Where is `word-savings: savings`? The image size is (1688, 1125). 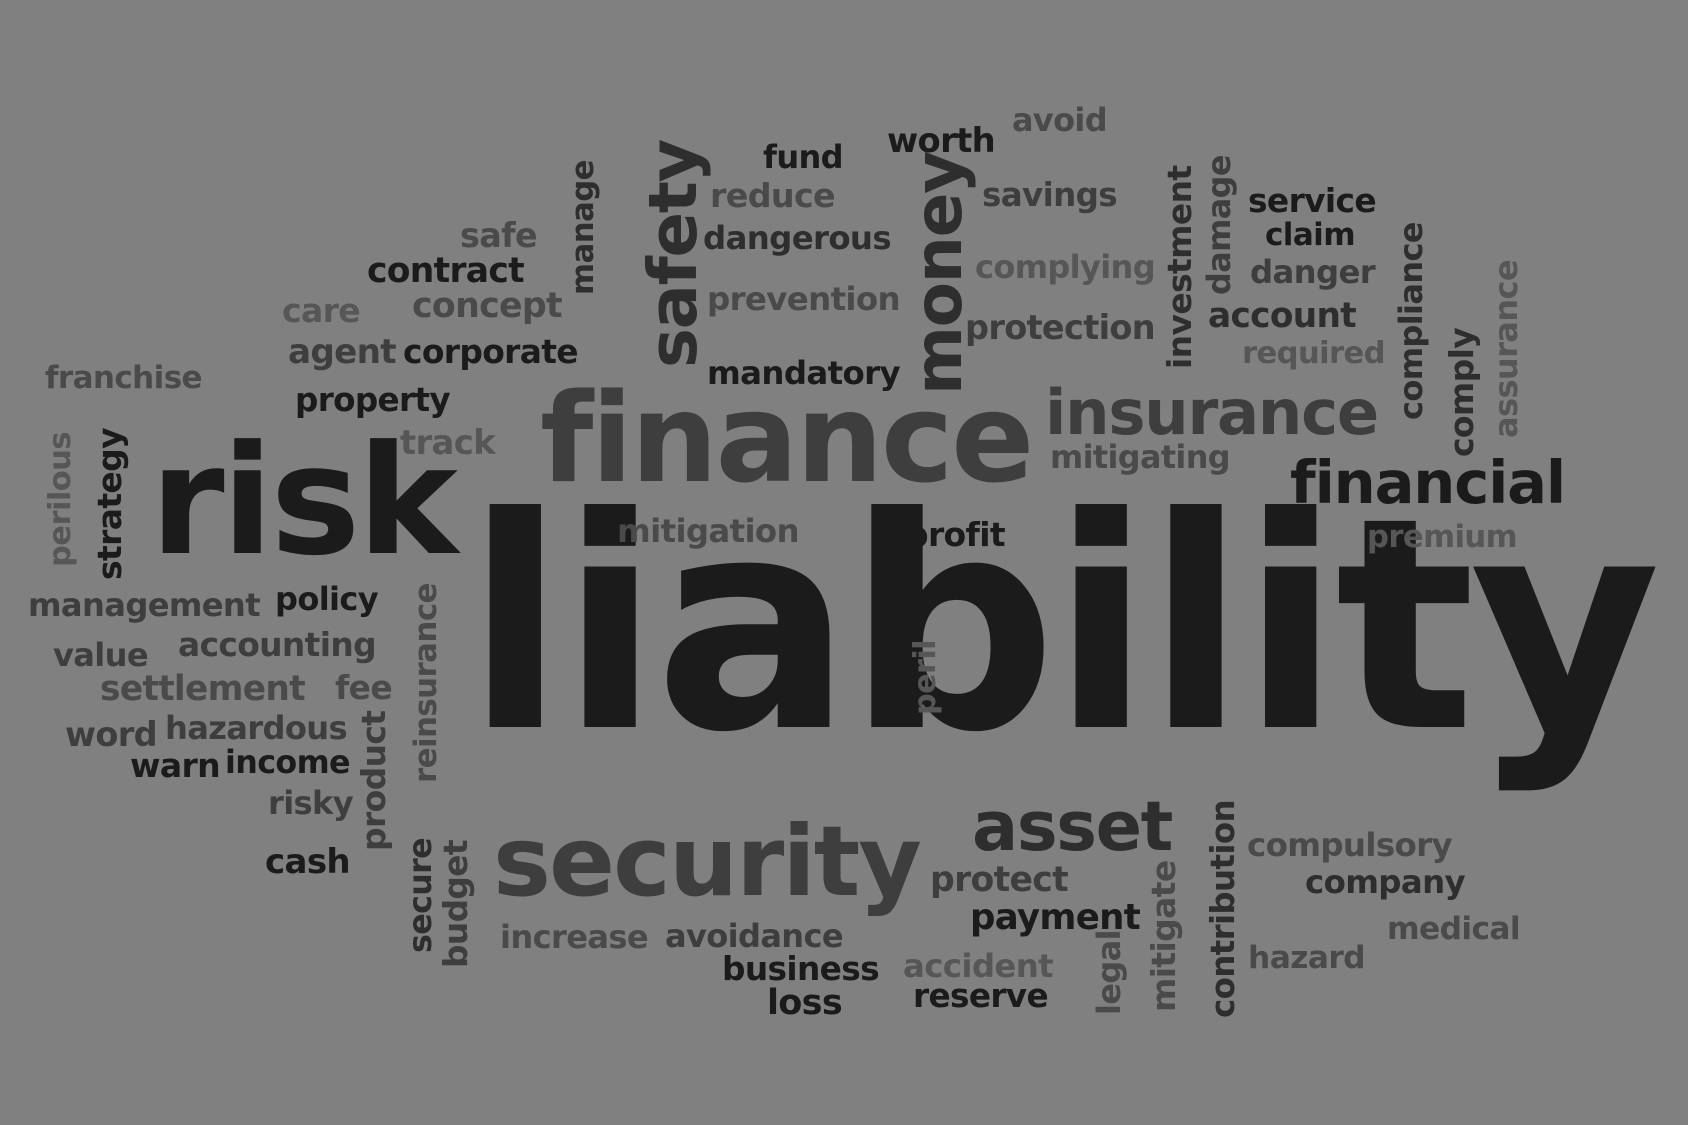
word-savings: savings is located at coordinates (1050, 194).